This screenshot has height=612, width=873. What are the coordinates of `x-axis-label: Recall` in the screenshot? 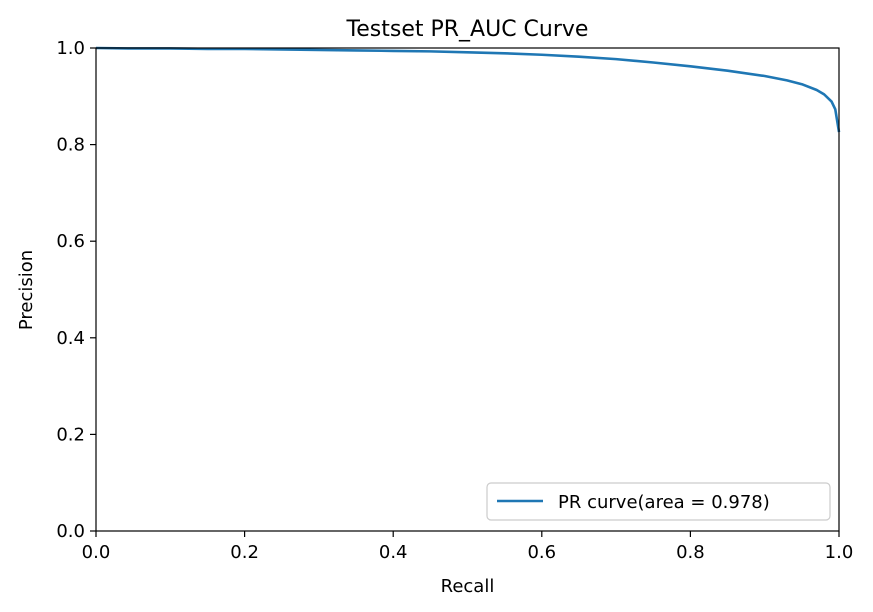 It's located at (468, 586).